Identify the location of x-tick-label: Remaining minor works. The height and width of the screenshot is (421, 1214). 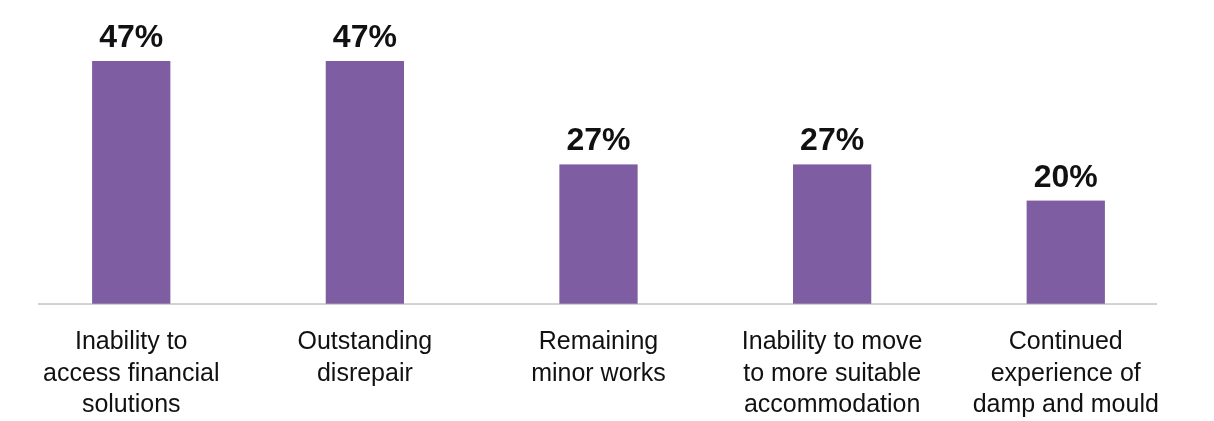
(598, 356).